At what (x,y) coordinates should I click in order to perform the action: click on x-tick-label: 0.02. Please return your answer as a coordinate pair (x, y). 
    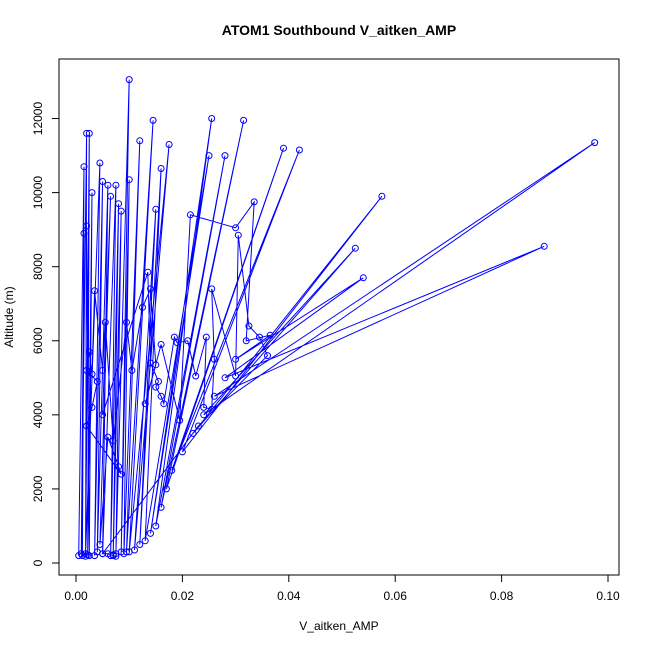
    Looking at the image, I should click on (183, 596).